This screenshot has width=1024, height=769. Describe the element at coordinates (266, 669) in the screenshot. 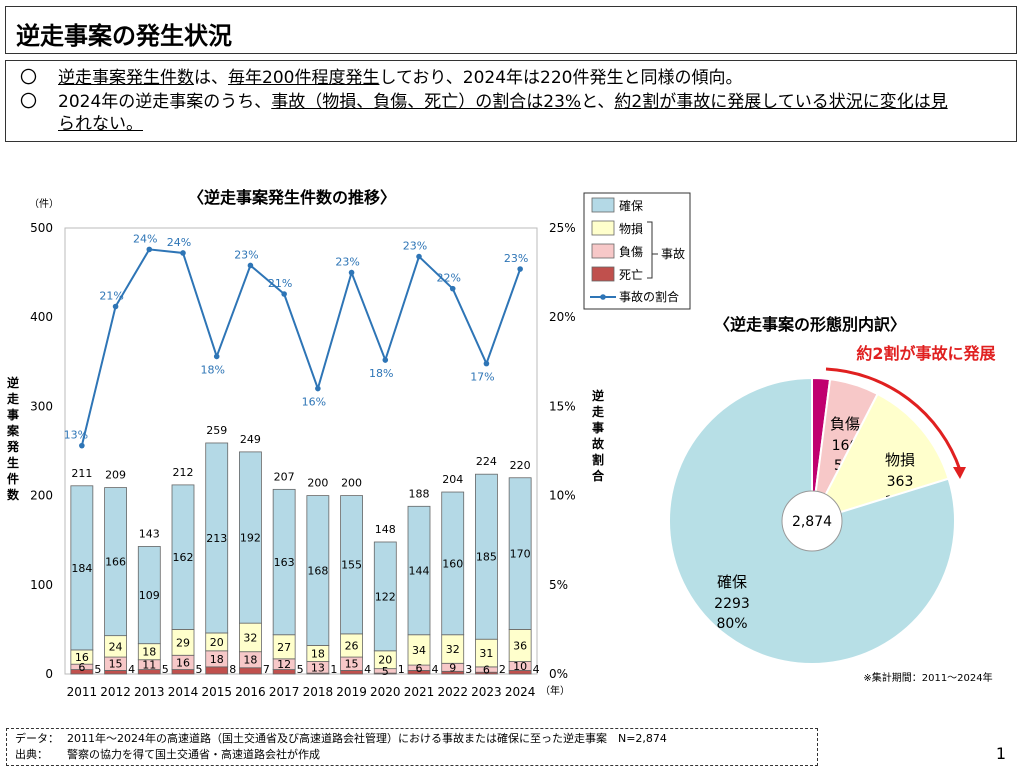

I see `data-label: 7` at that location.